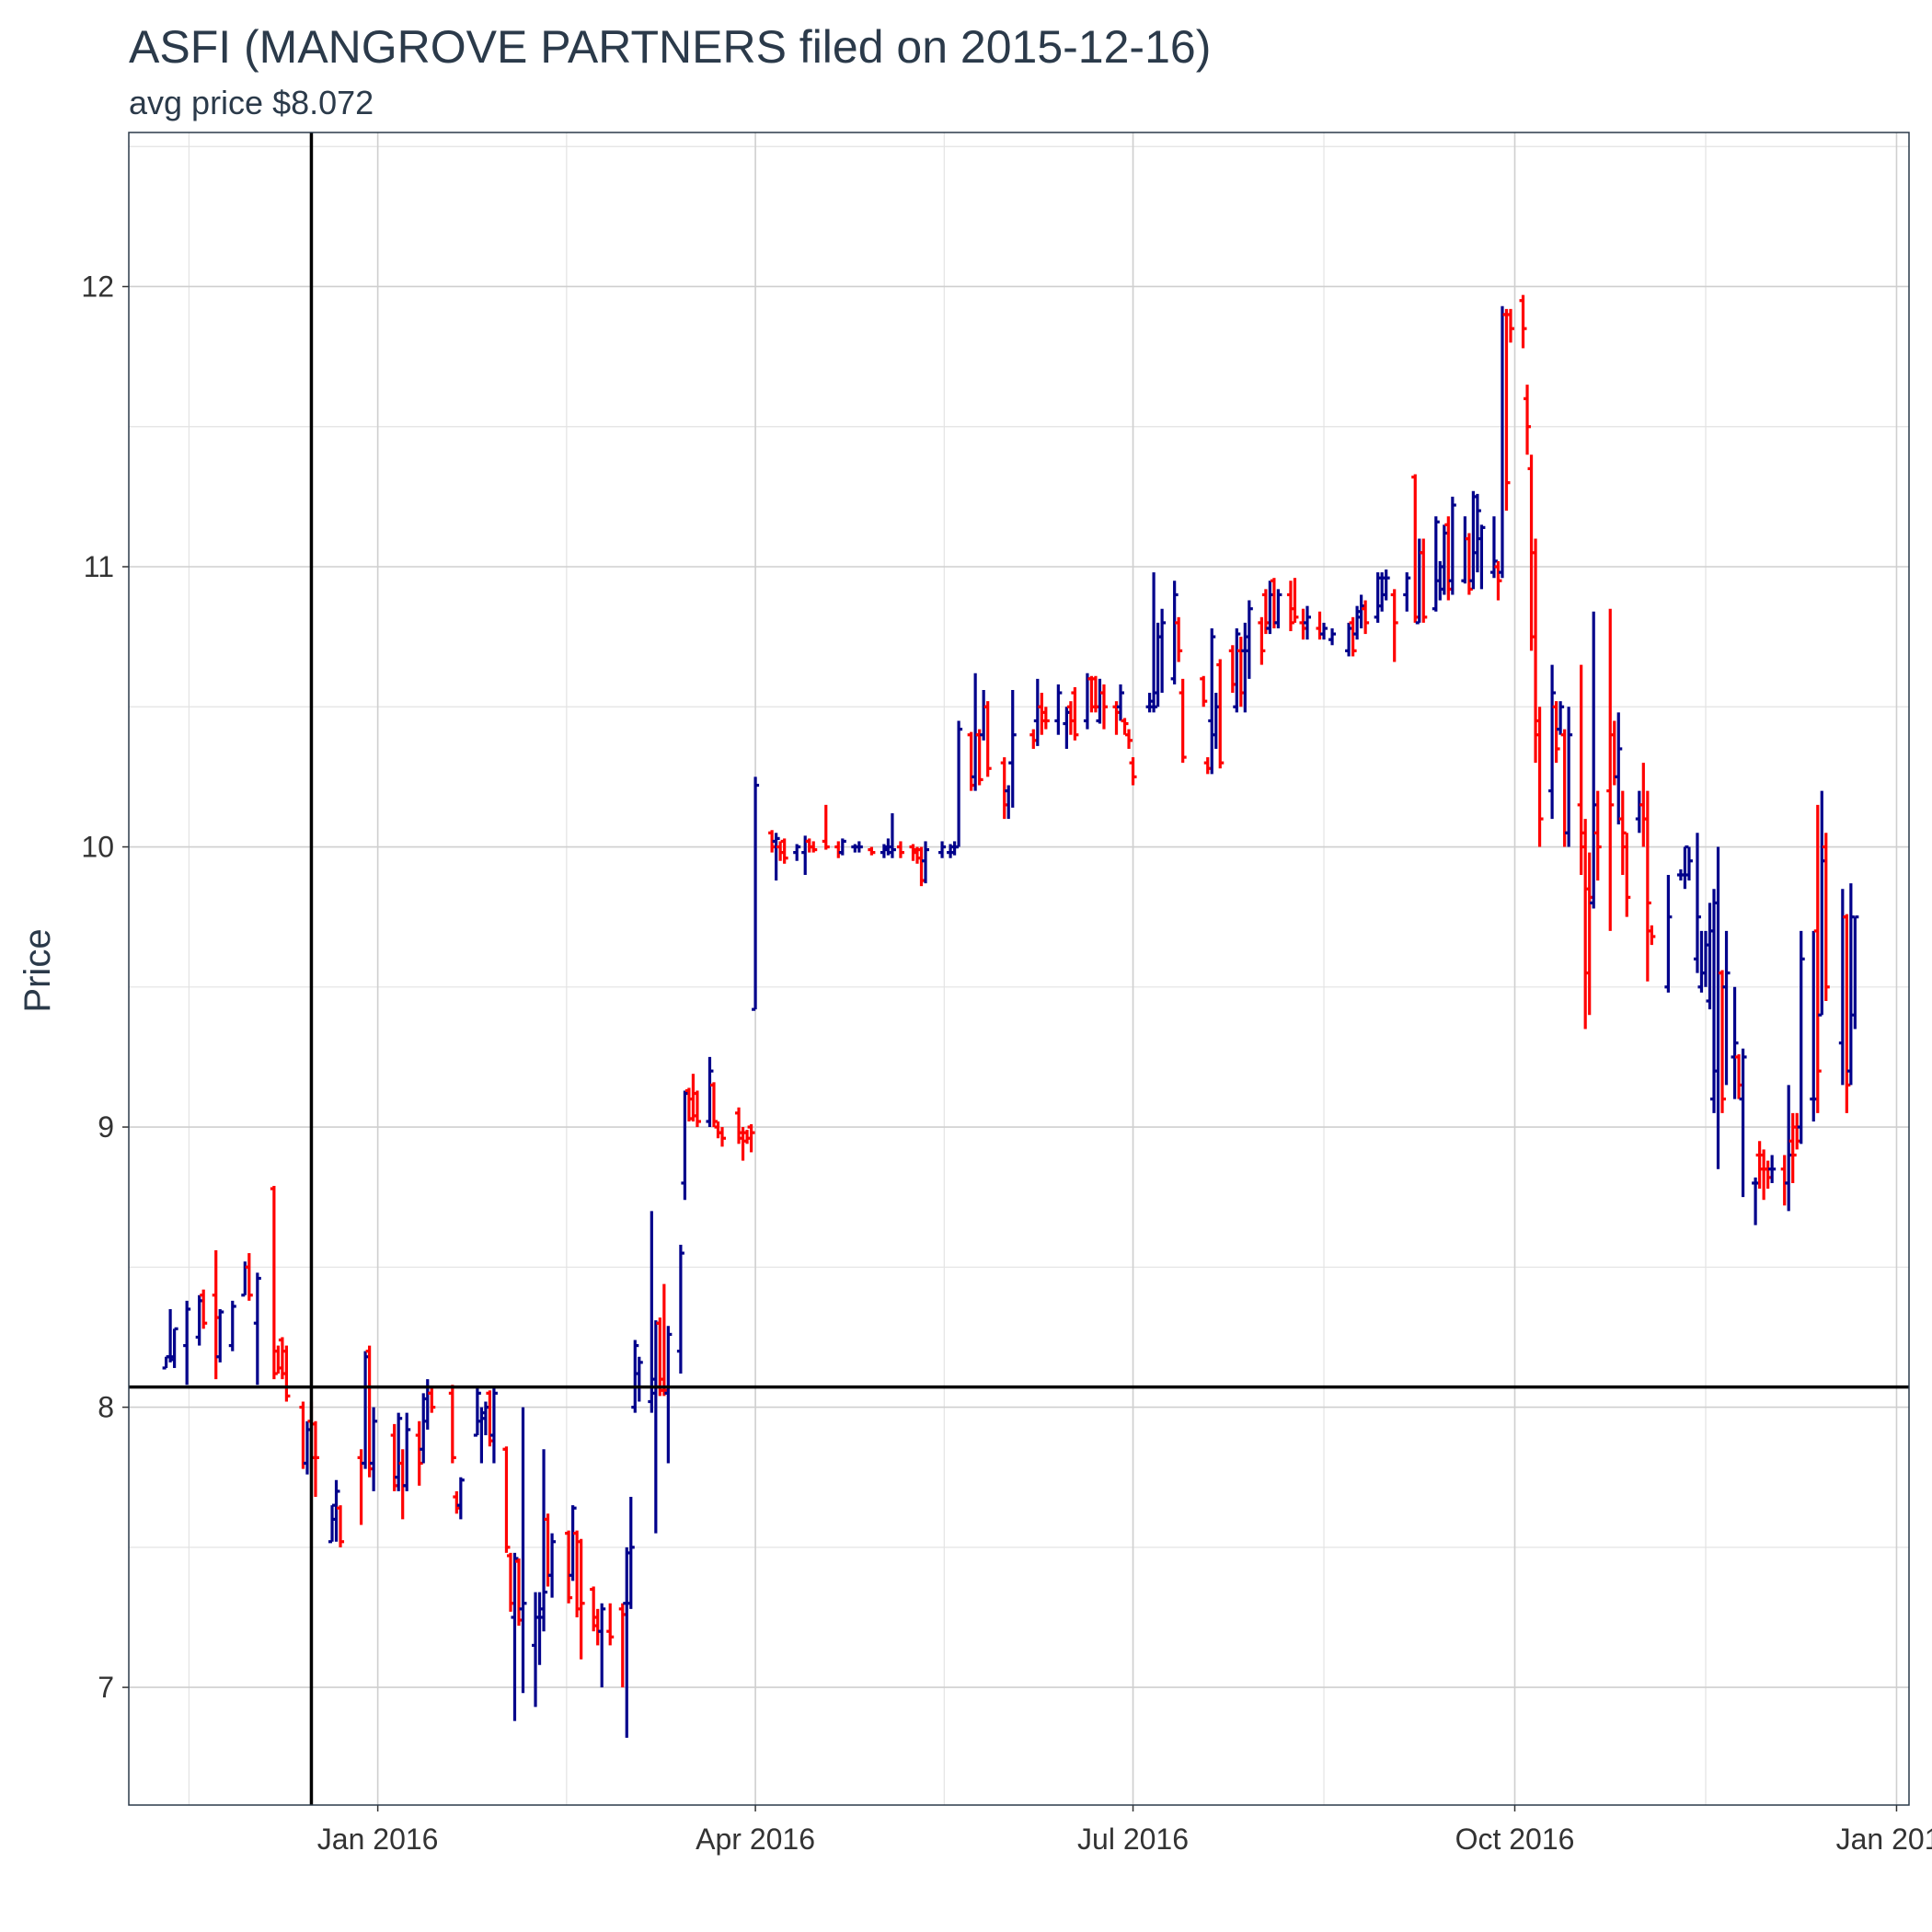 The width and height of the screenshot is (1932, 1932). What do you see at coordinates (378, 1839) in the screenshot?
I see `x-tick-label: Jan 2016` at bounding box center [378, 1839].